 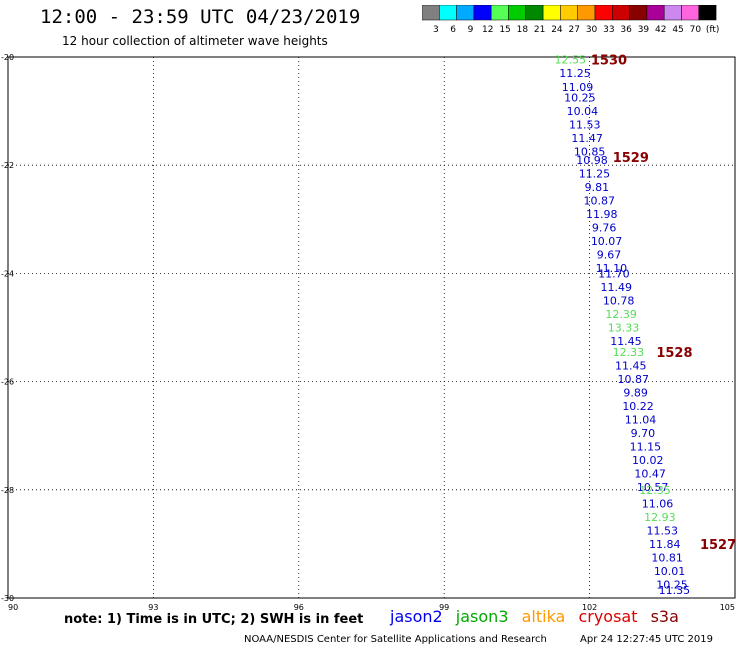 I want to click on legend-s3a: s3a, so click(x=664, y=616).